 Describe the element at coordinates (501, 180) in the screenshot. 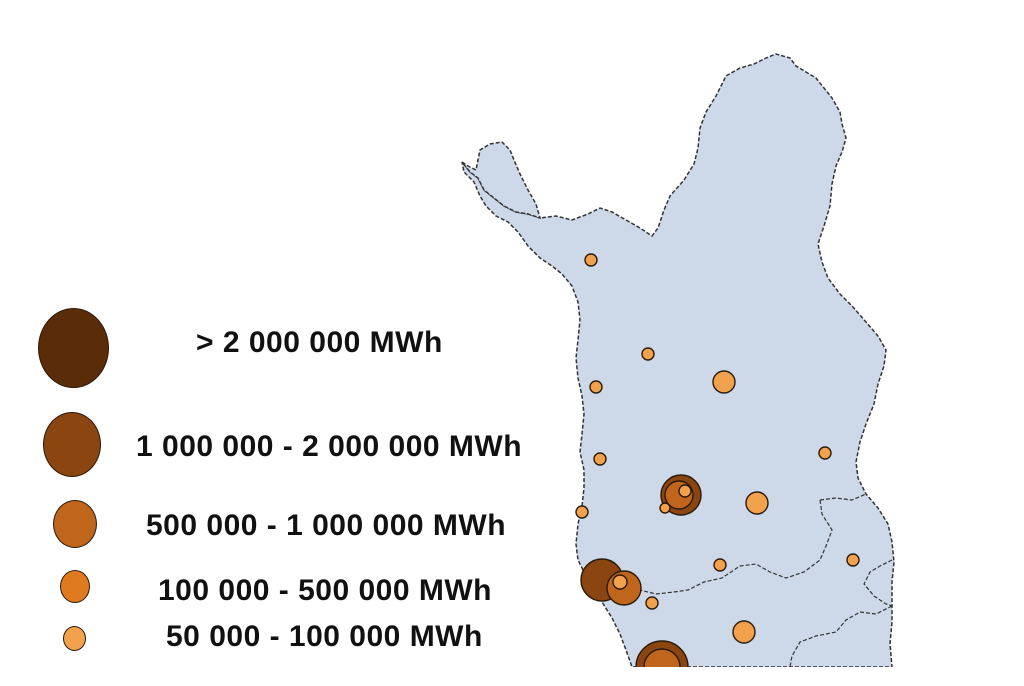

I see `northwest-arm` at that location.